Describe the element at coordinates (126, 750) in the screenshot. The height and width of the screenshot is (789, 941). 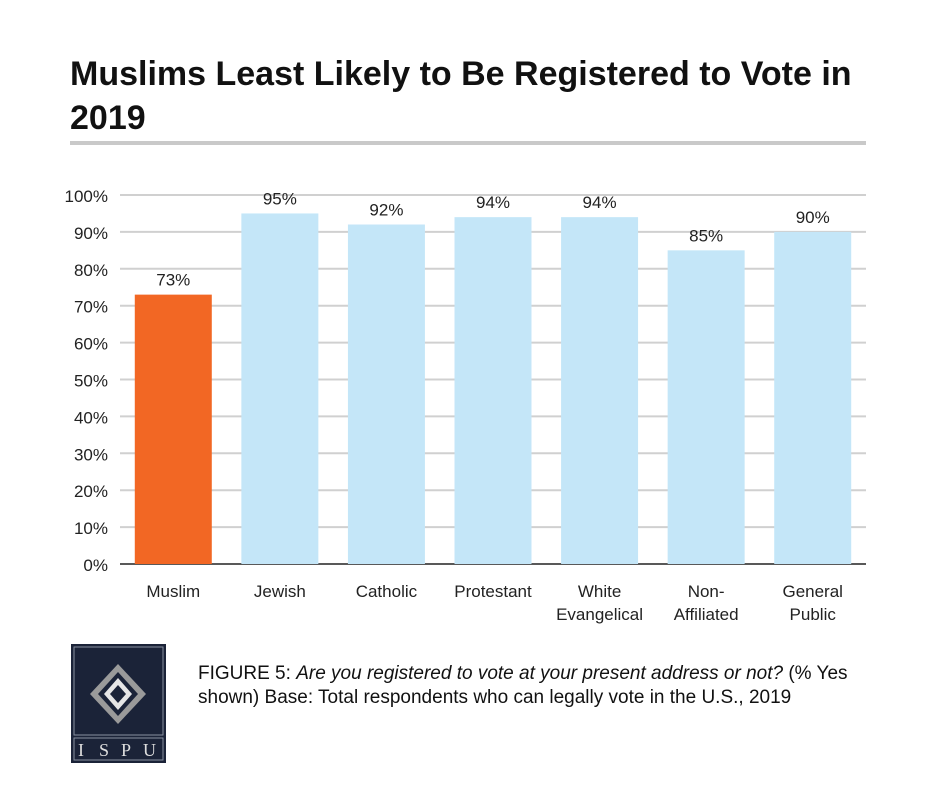
I see `svg-text: P` at that location.